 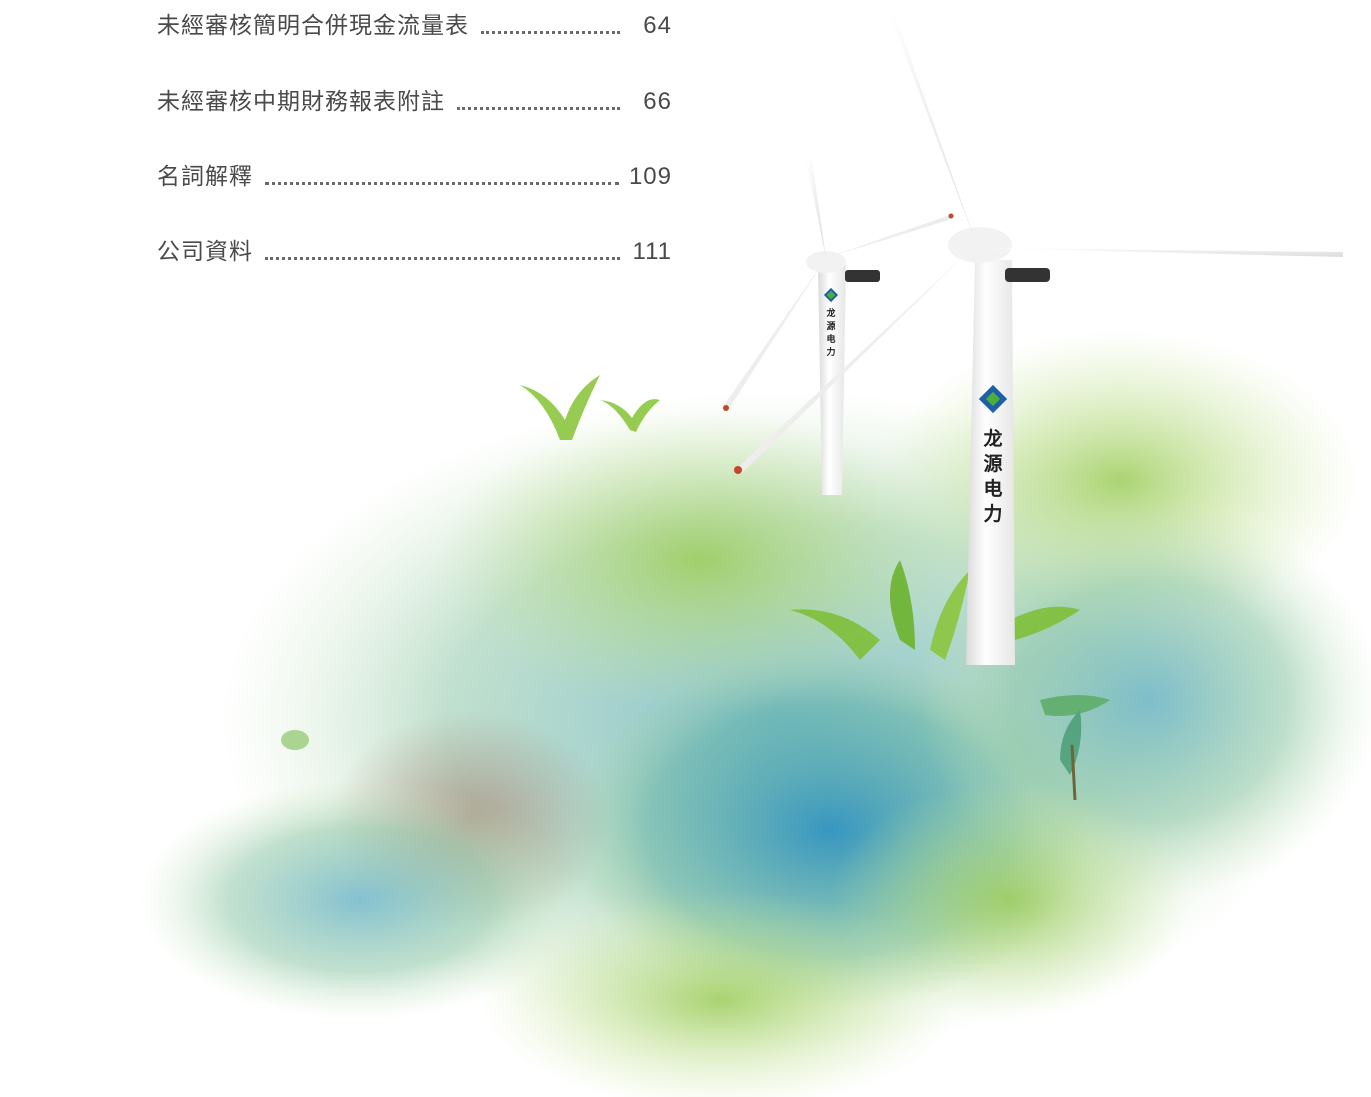 I want to click on small-brand-char-2: 源, so click(x=830, y=326).